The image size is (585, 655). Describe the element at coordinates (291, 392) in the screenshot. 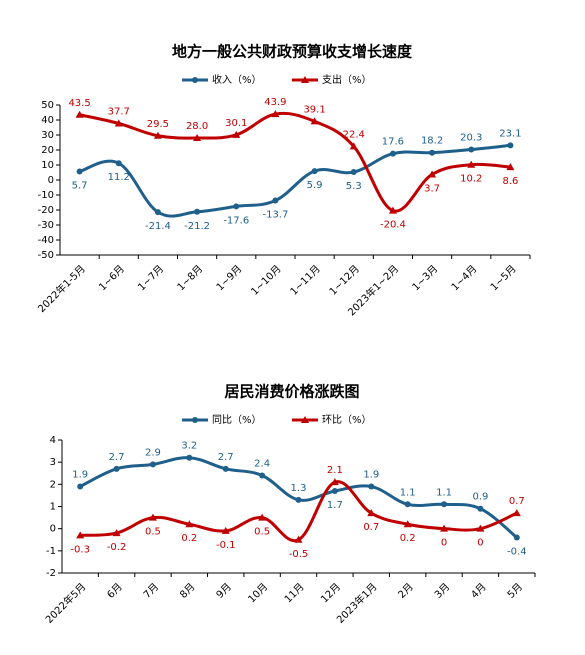

I see `chart-title: 居民消费价格涨跌图` at that location.